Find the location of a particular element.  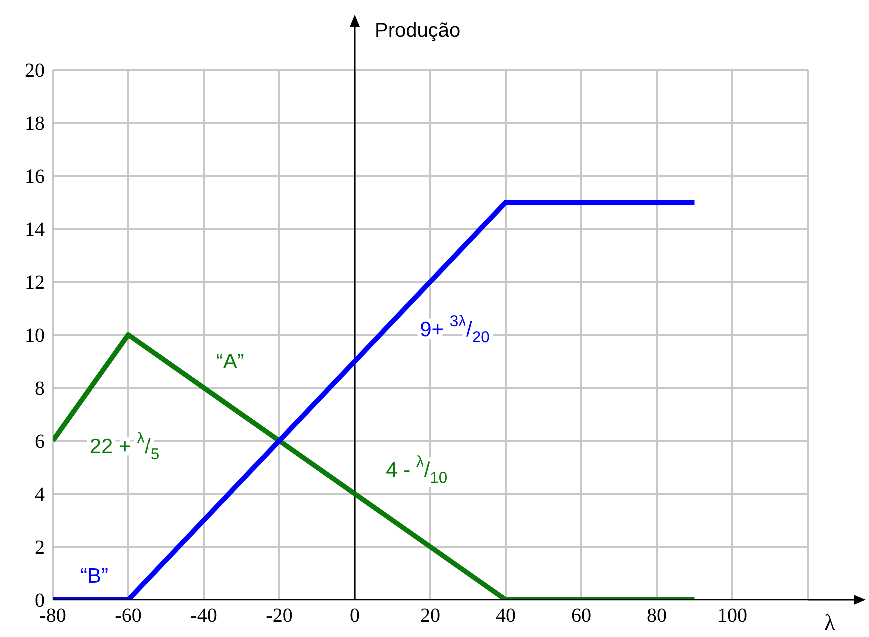

annotation: 22 + $^{λ}$/$_{5}$ is located at coordinates (125, 446).